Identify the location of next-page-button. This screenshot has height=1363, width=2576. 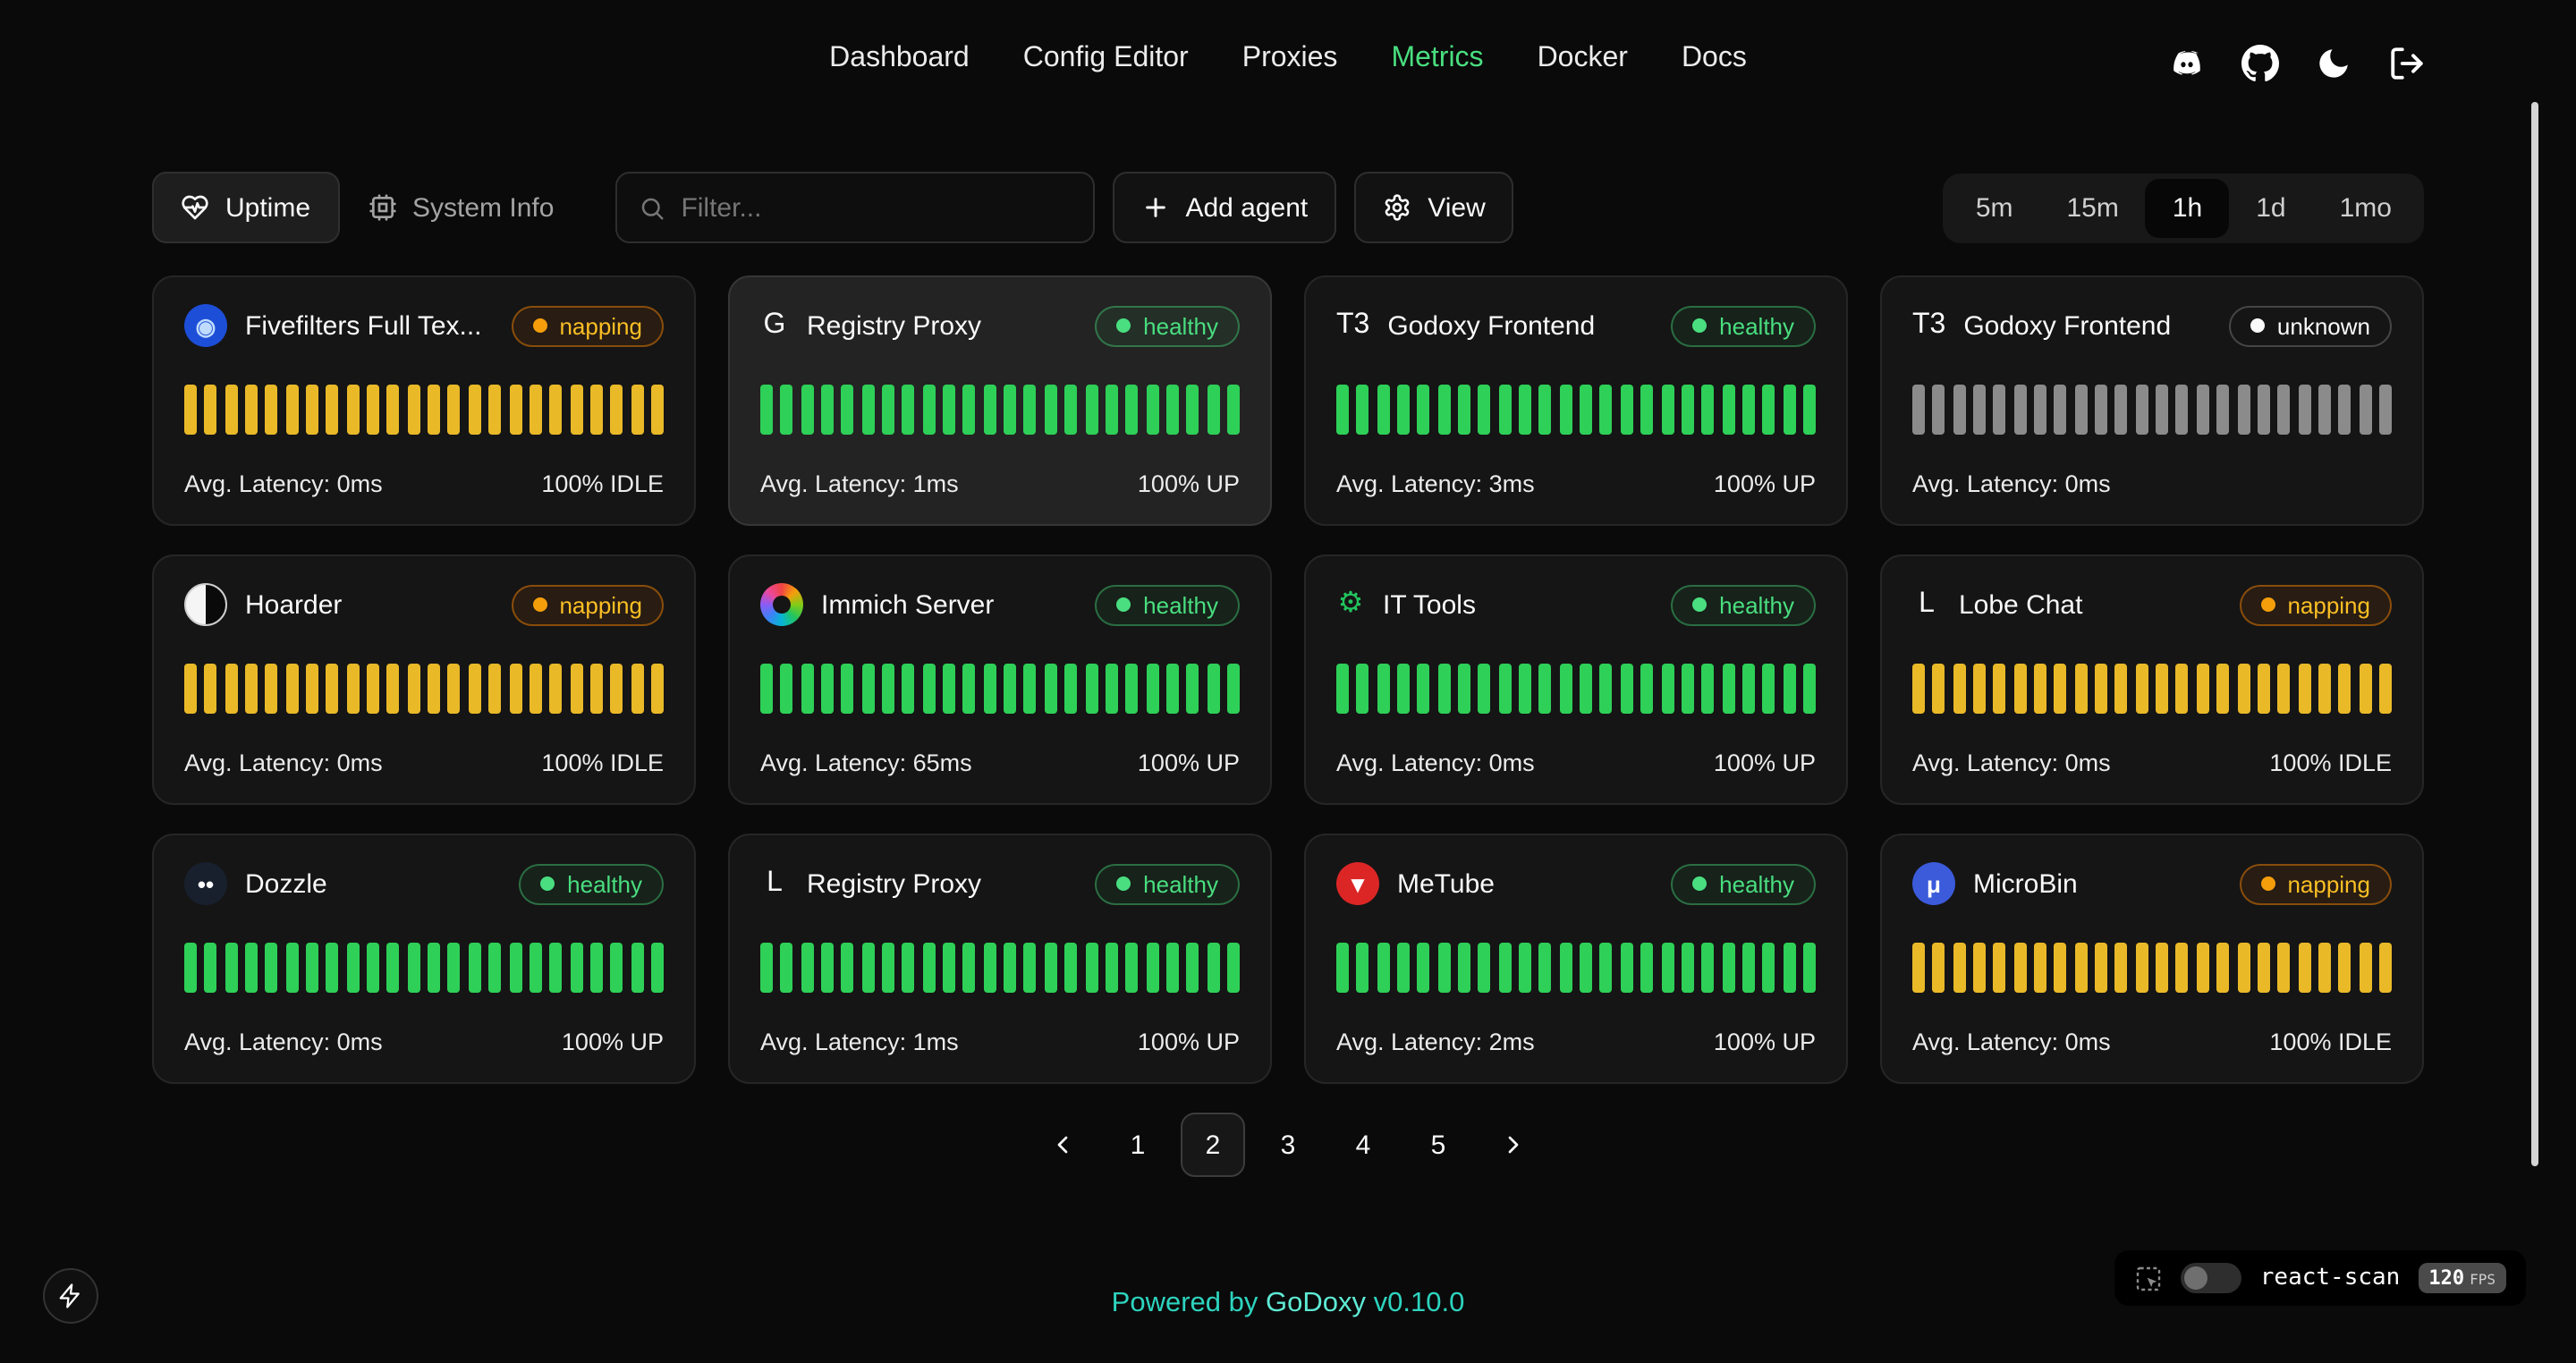
(1513, 1145).